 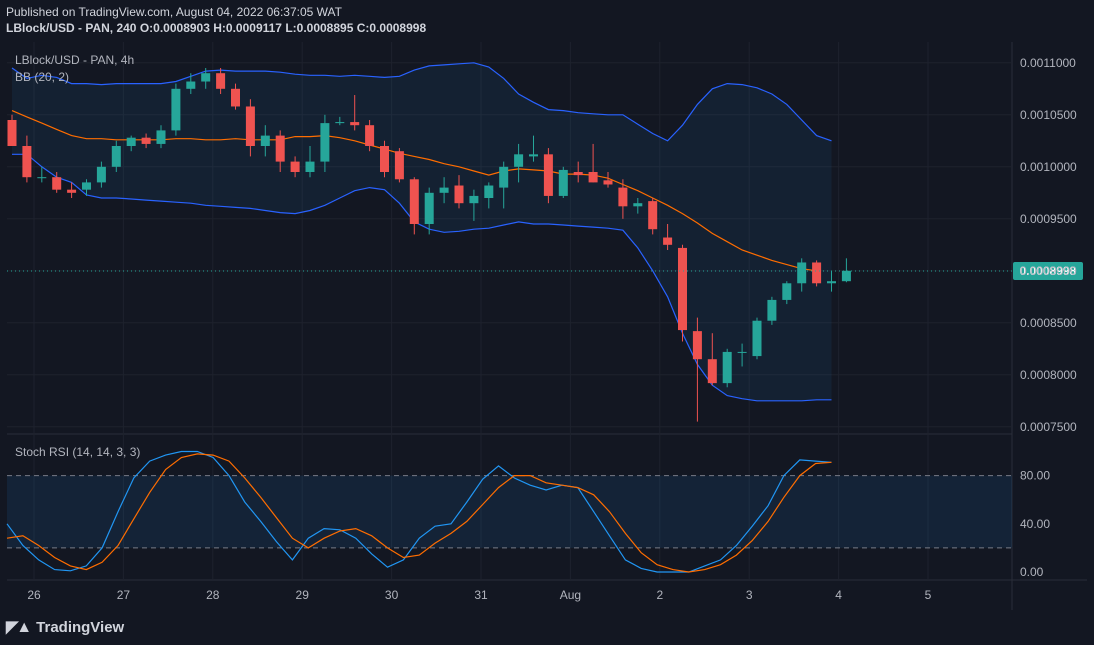 What do you see at coordinates (659, 595) in the screenshot?
I see `time-axis-label: 2` at bounding box center [659, 595].